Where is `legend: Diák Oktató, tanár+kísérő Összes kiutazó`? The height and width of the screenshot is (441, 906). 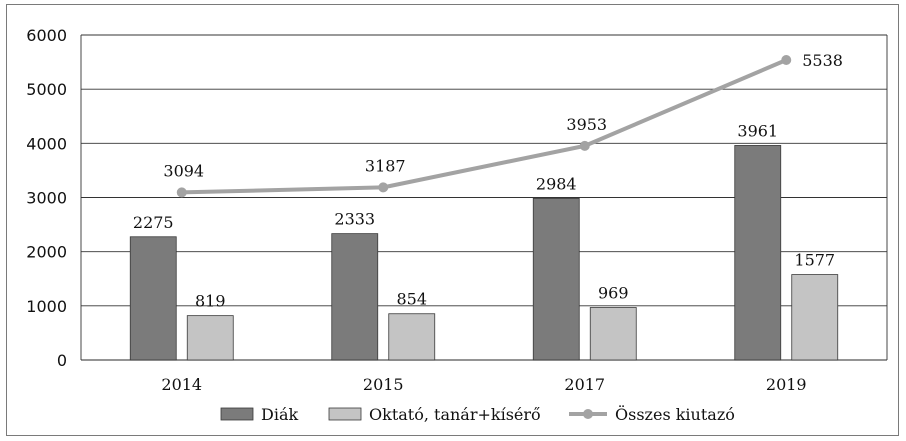 legend: Diák Oktató, tanár+kísérő Összes kiutazó is located at coordinates (477, 414).